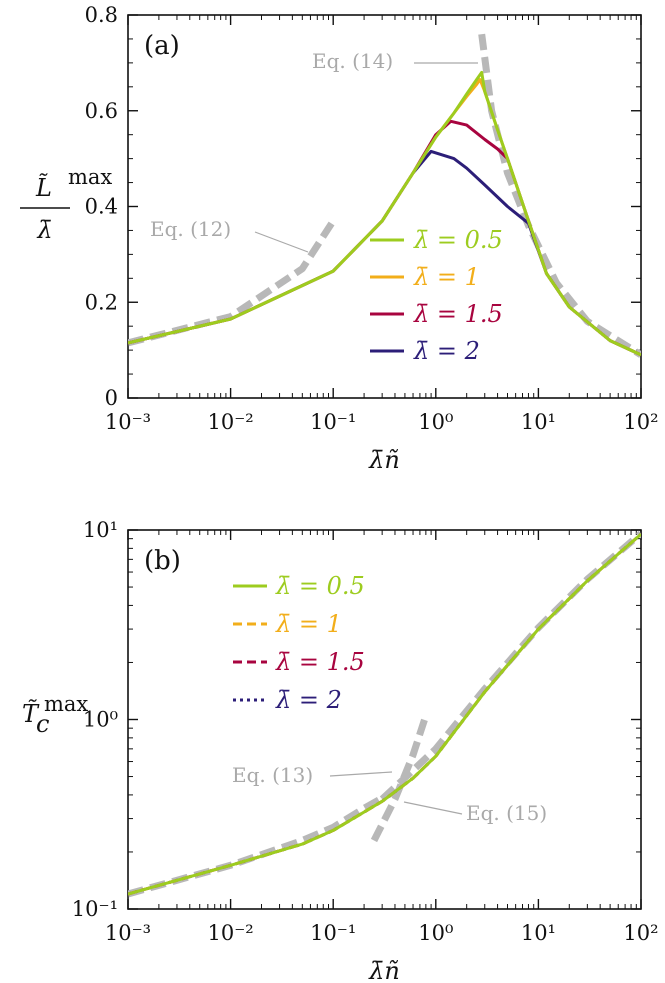  What do you see at coordinates (272, 775) in the screenshot?
I see `annotation-eq13: Eq. (13)` at bounding box center [272, 775].